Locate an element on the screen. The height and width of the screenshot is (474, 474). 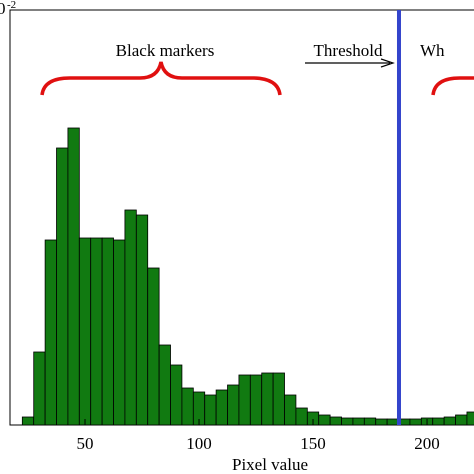
offset-text: 0 is located at coordinates (3, 9).